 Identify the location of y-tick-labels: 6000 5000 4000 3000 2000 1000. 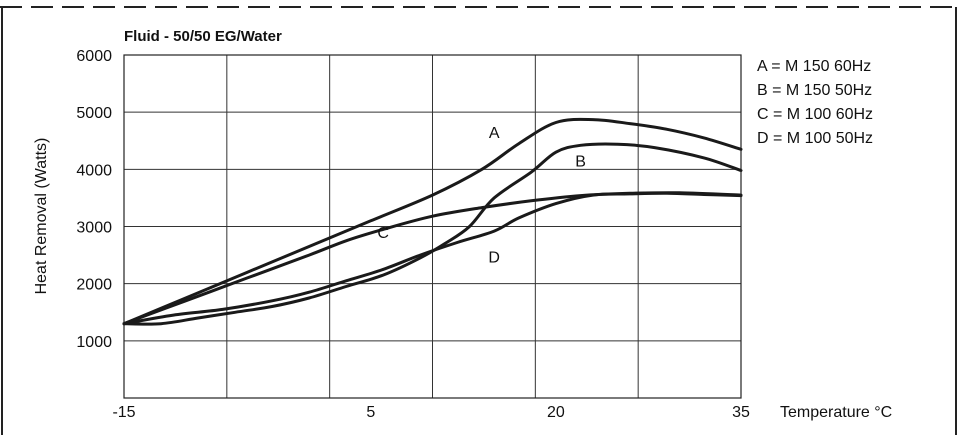
(94, 199).